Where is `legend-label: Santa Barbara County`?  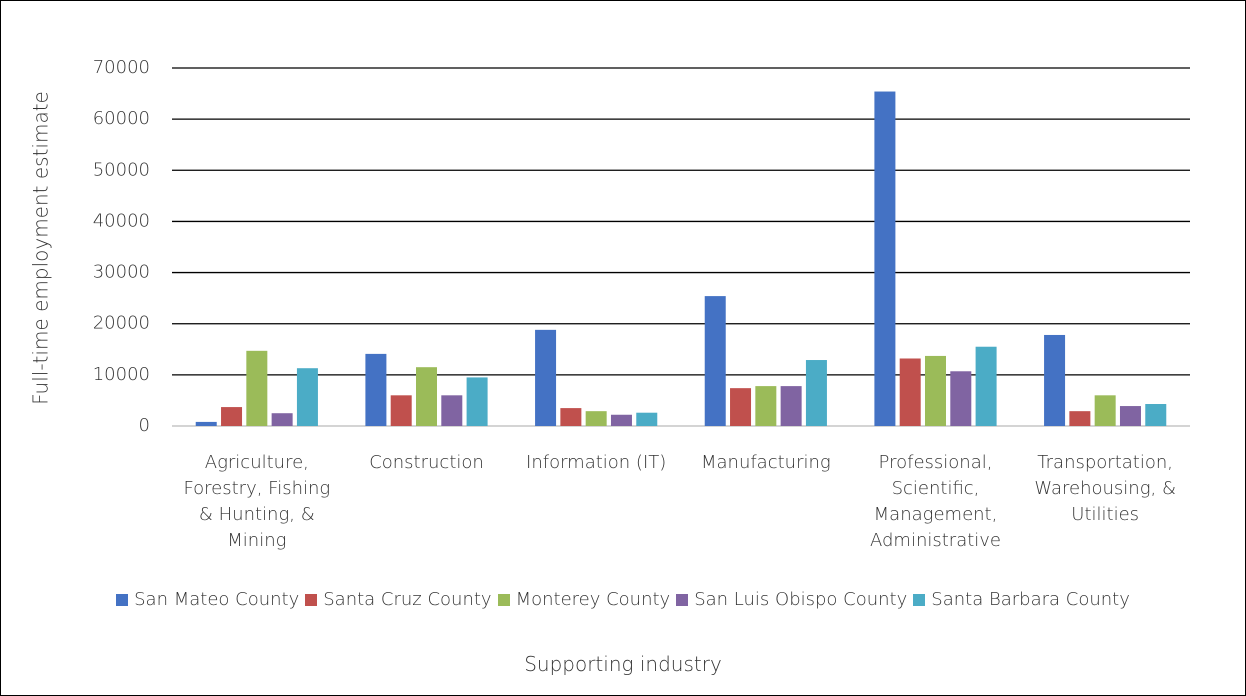
legend-label: Santa Barbara County is located at coordinates (1030, 599).